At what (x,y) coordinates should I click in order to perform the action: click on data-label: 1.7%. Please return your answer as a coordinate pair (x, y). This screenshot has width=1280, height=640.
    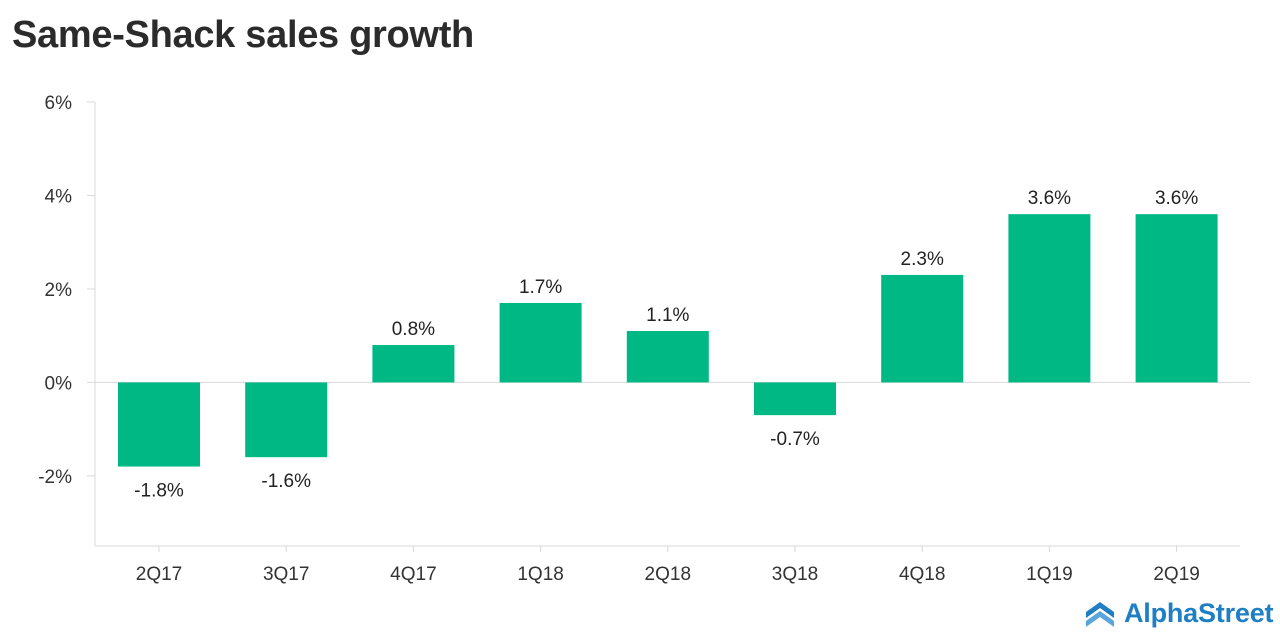
    Looking at the image, I should click on (540, 287).